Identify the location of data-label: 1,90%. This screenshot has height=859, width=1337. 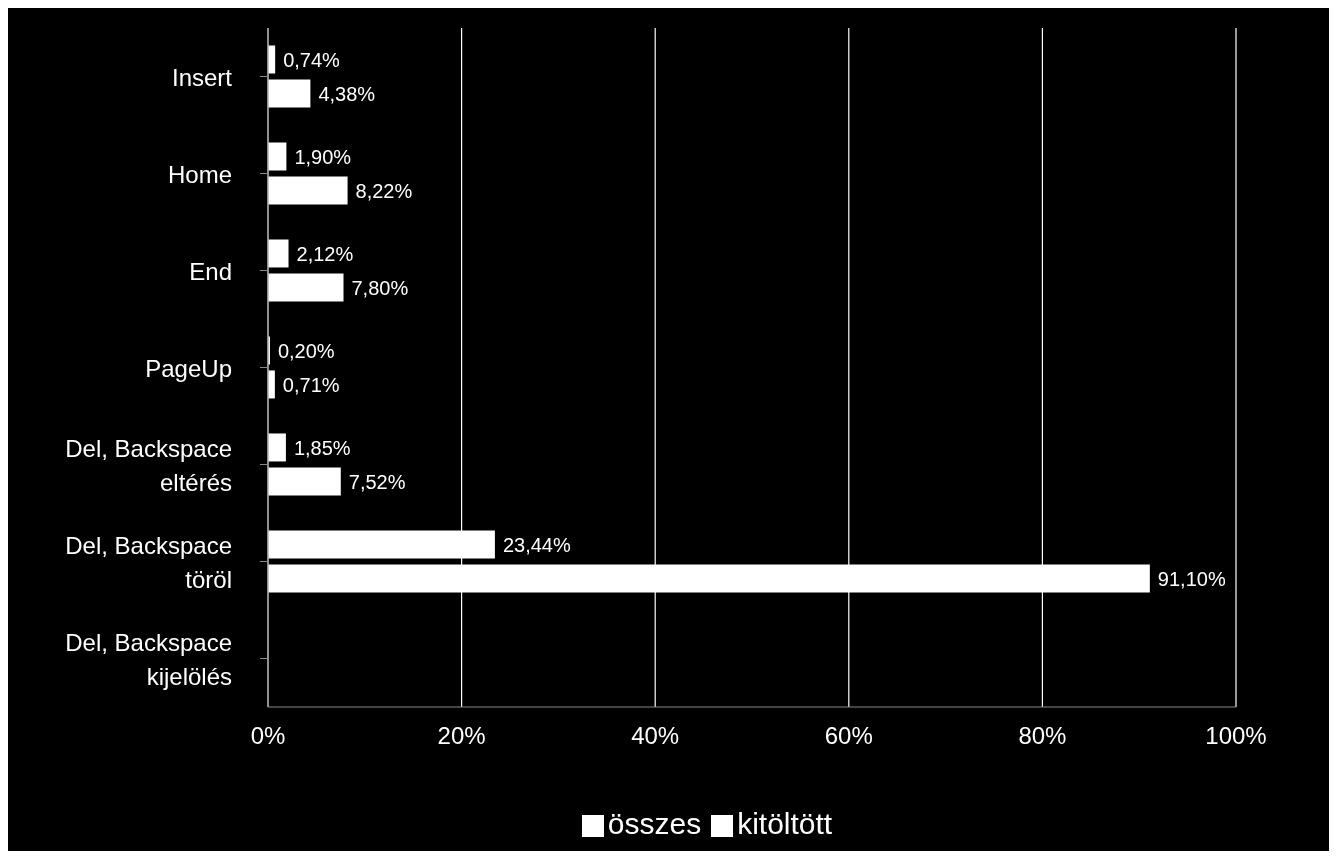
(323, 156).